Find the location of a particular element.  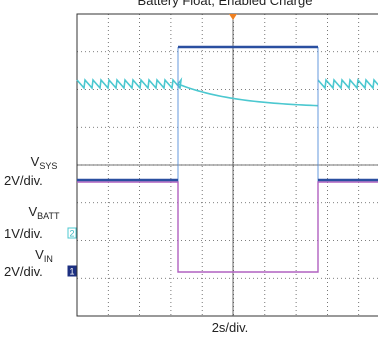

title: Battery Float, Enabled Charge is located at coordinates (225, 4).